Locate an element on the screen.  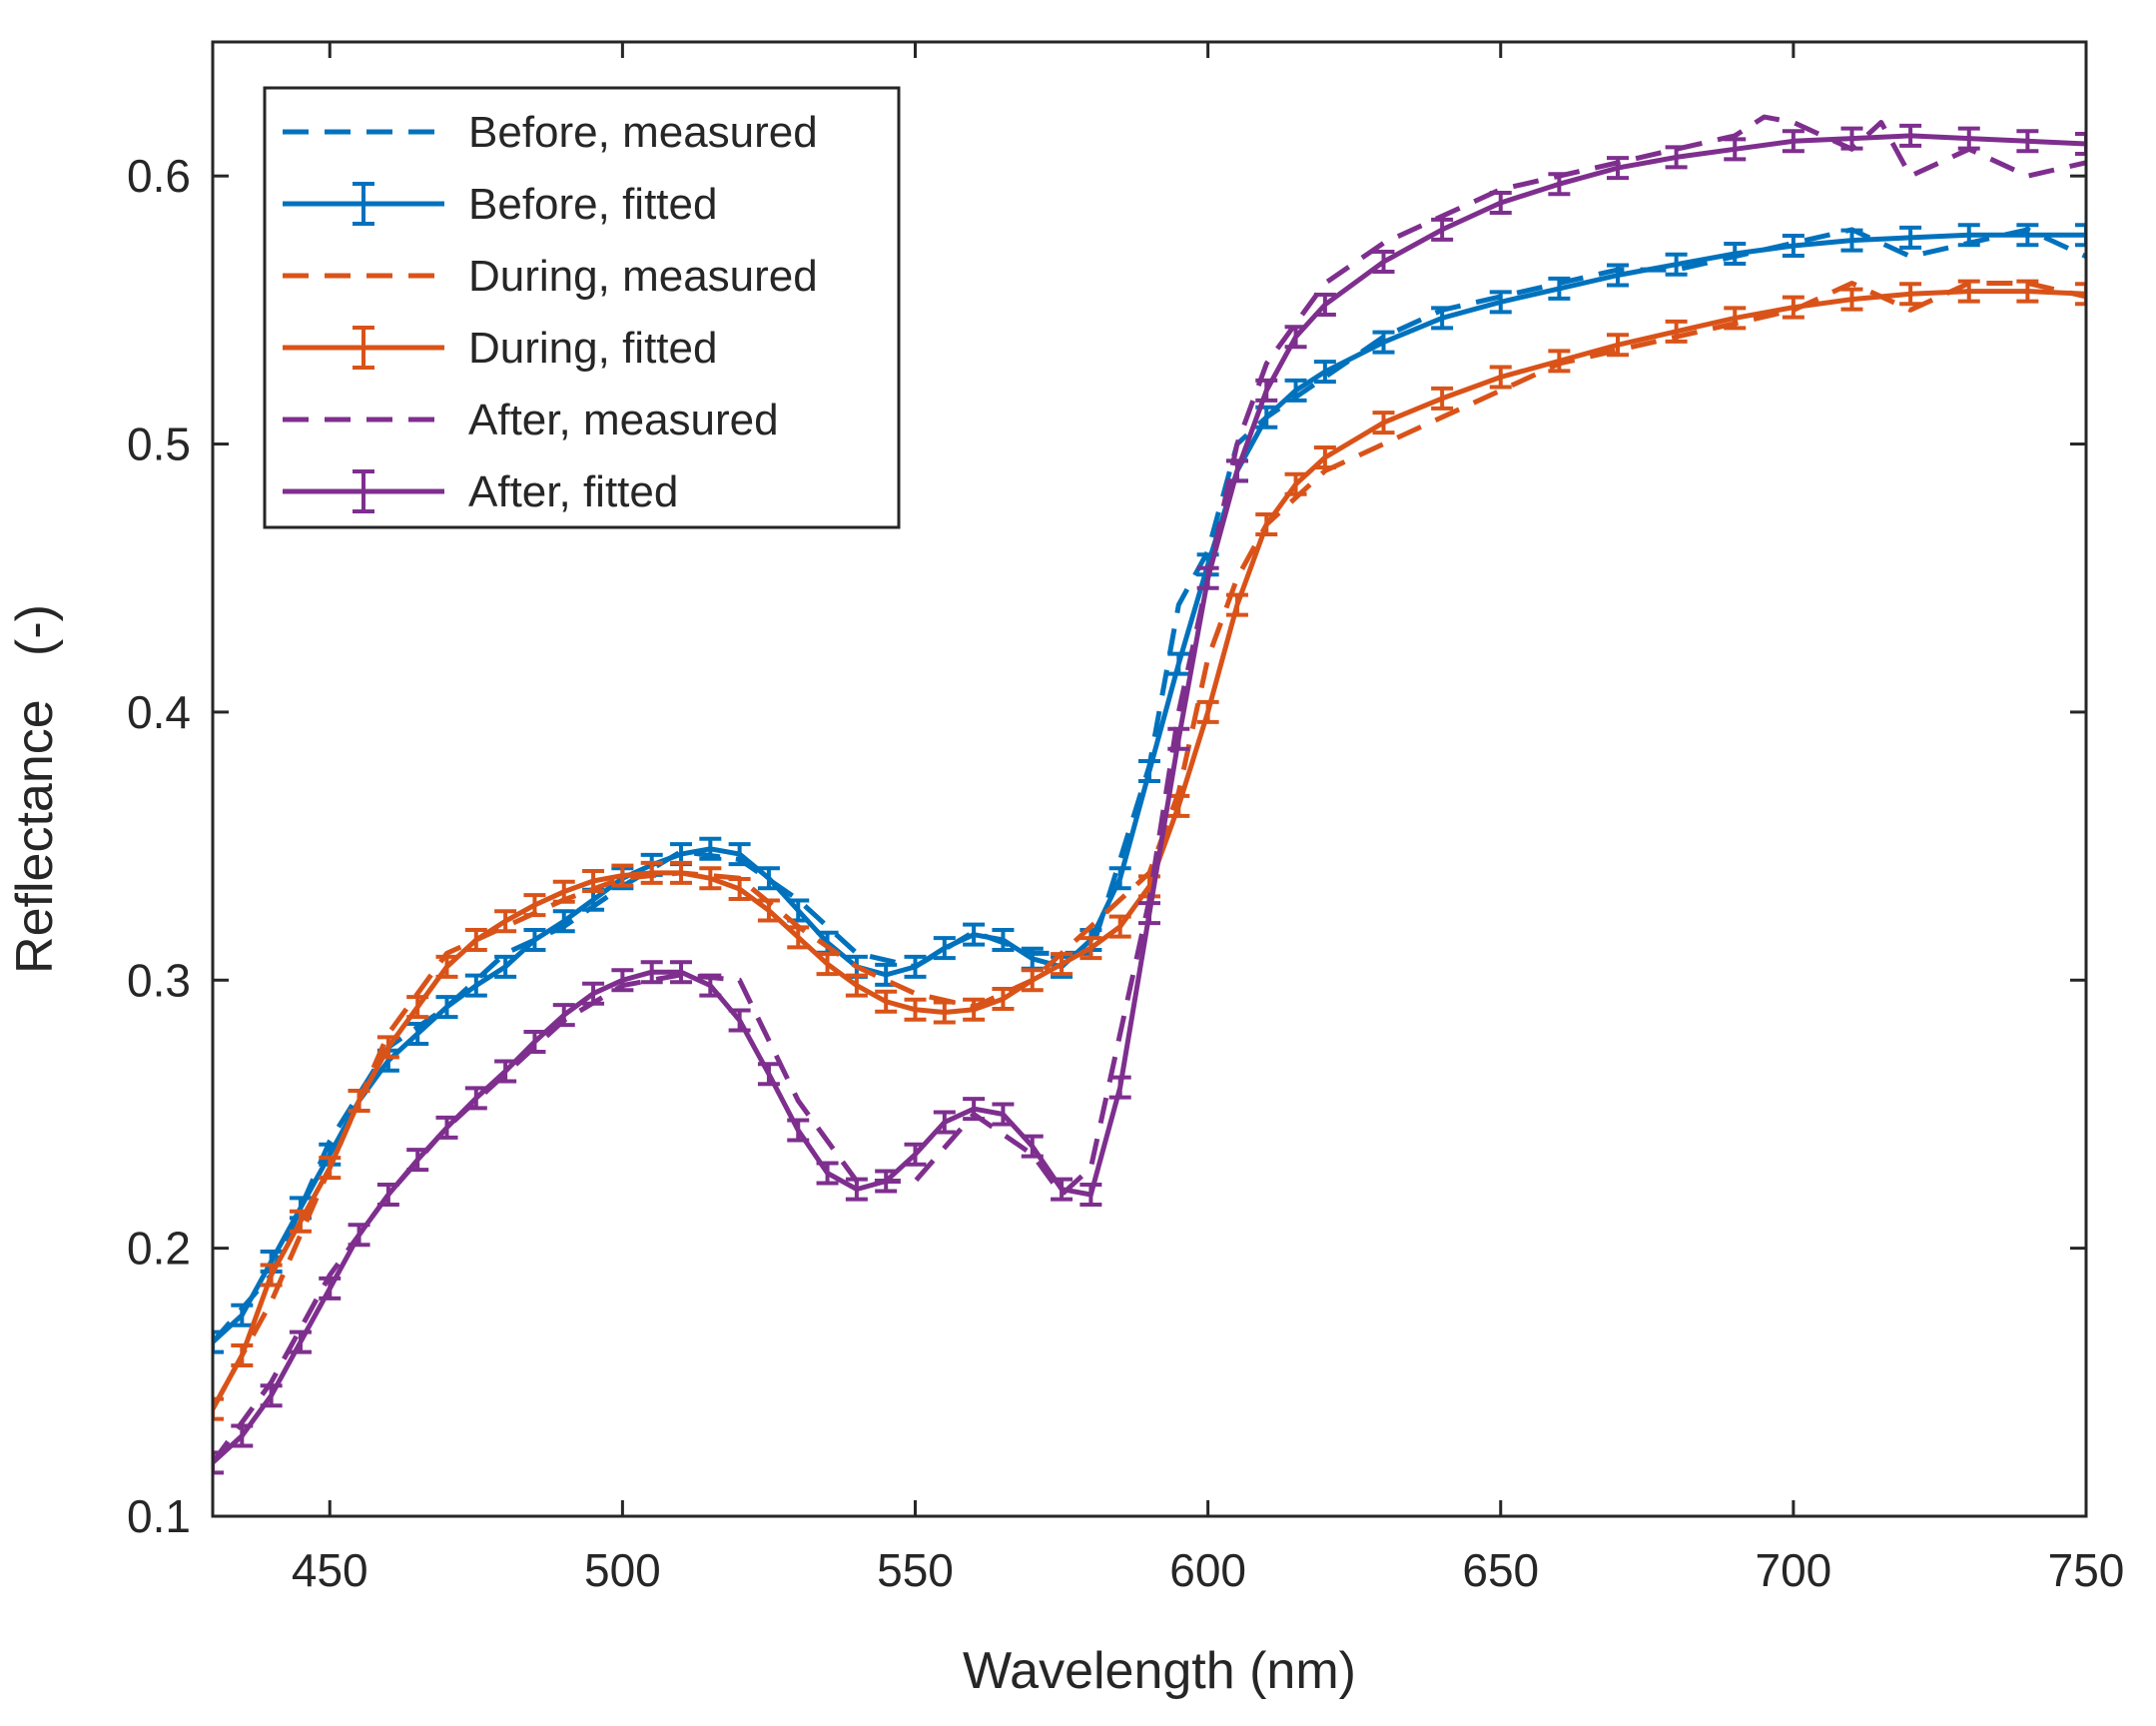
legend-entry-after-measured: After, measured is located at coordinates (531, 420).